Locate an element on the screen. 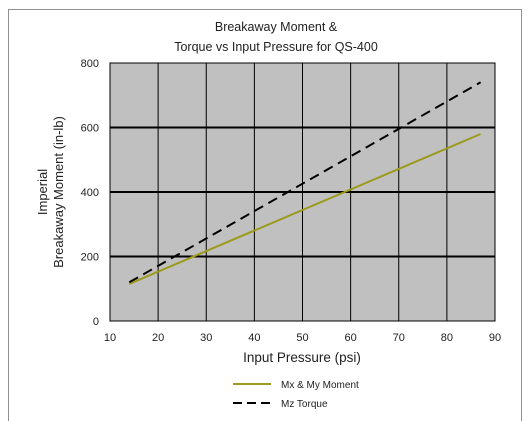  x-tick-label: 90 is located at coordinates (495, 338).